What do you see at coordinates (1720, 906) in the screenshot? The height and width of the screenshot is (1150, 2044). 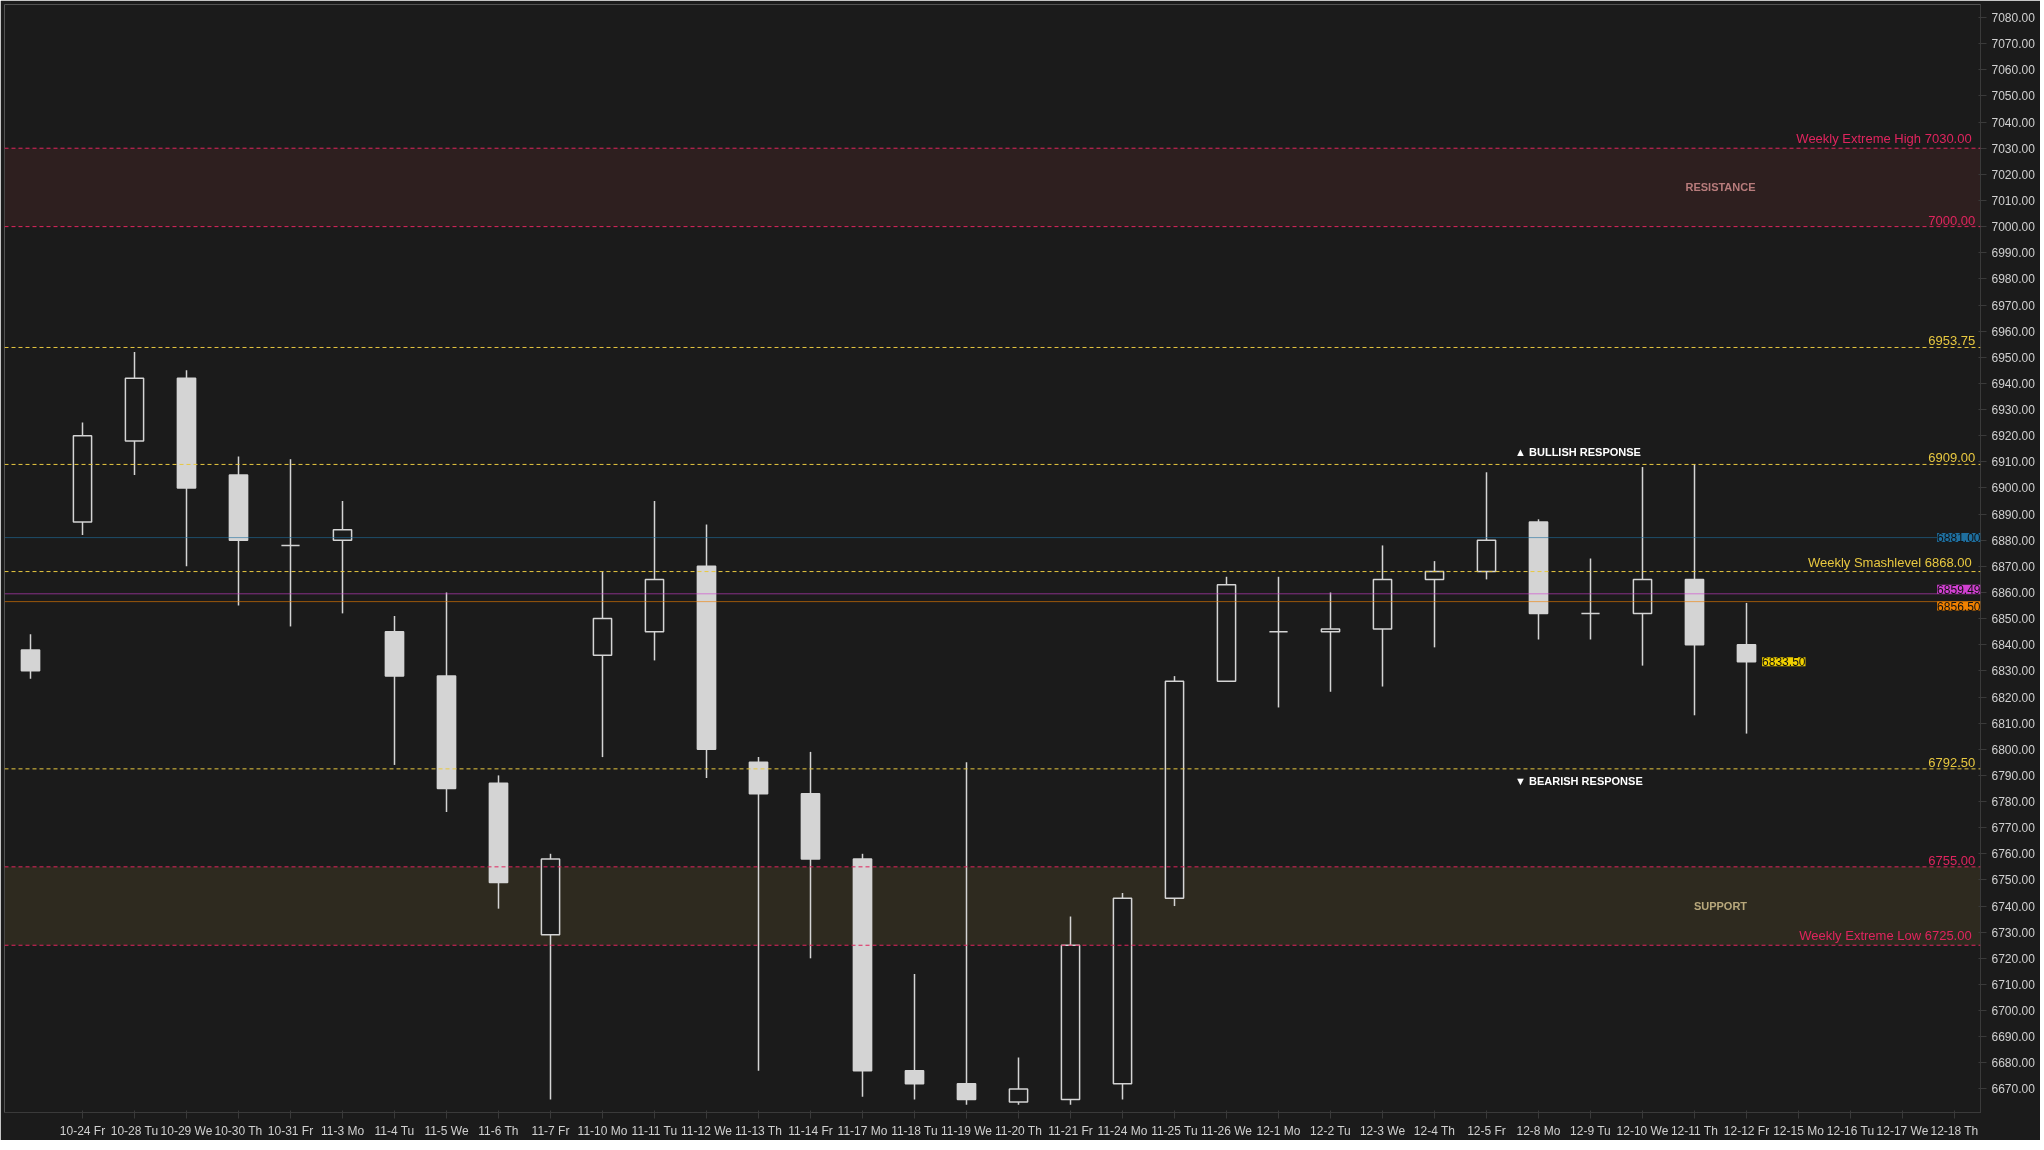 I see `band-label: SUPPORT` at bounding box center [1720, 906].